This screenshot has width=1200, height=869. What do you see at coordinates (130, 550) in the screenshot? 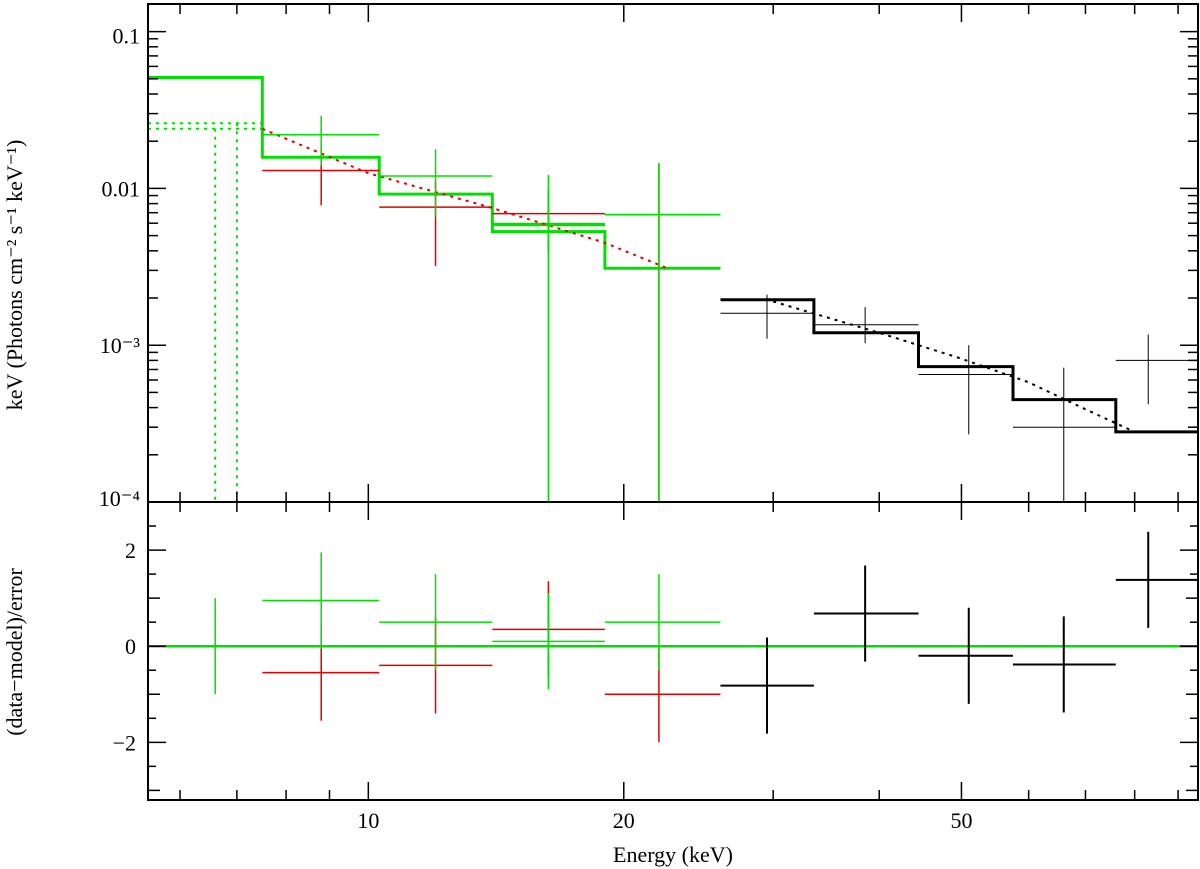
I see `y-tick-label-bottom: 2` at bounding box center [130, 550].